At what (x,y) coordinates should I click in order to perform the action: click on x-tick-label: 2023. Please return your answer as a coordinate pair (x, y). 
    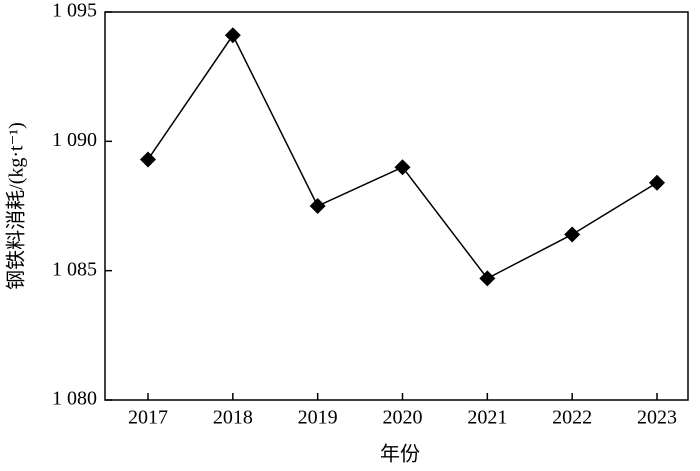
    Looking at the image, I should click on (657, 418).